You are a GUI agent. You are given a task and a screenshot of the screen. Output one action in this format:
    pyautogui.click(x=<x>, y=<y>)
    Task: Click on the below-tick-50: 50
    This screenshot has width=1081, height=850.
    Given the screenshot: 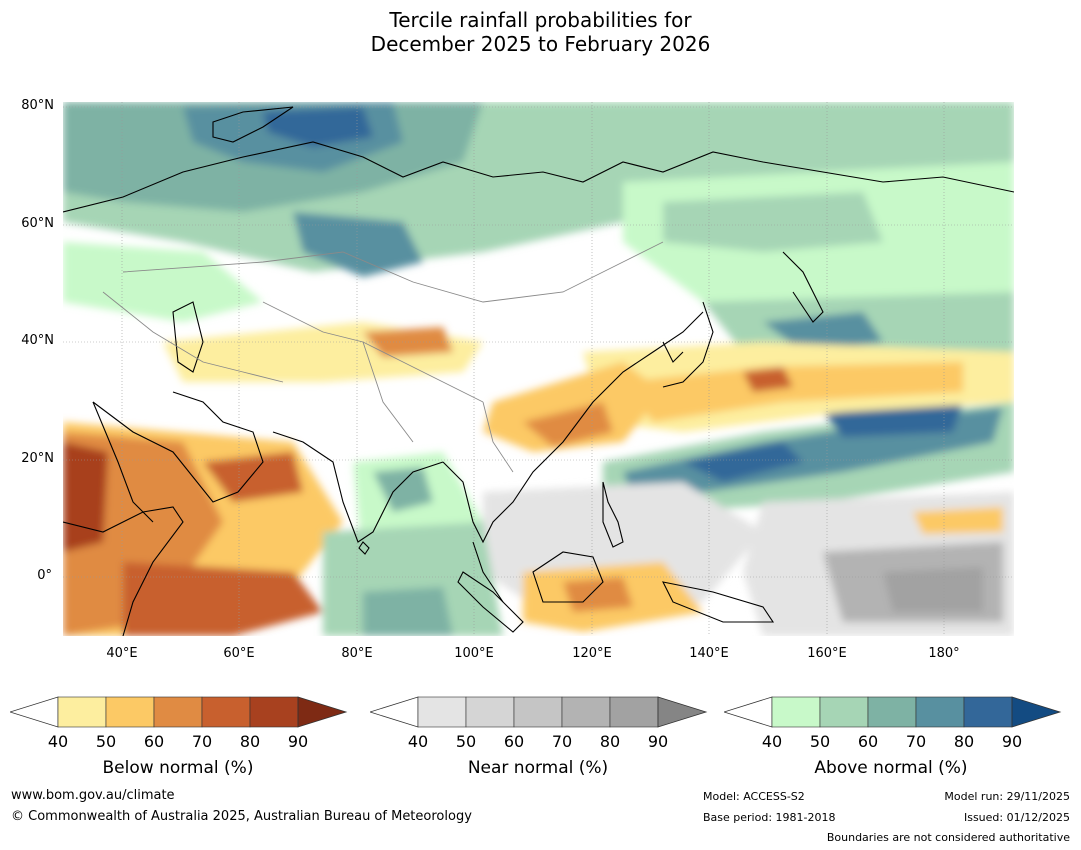 What is the action you would take?
    pyautogui.click(x=106, y=741)
    